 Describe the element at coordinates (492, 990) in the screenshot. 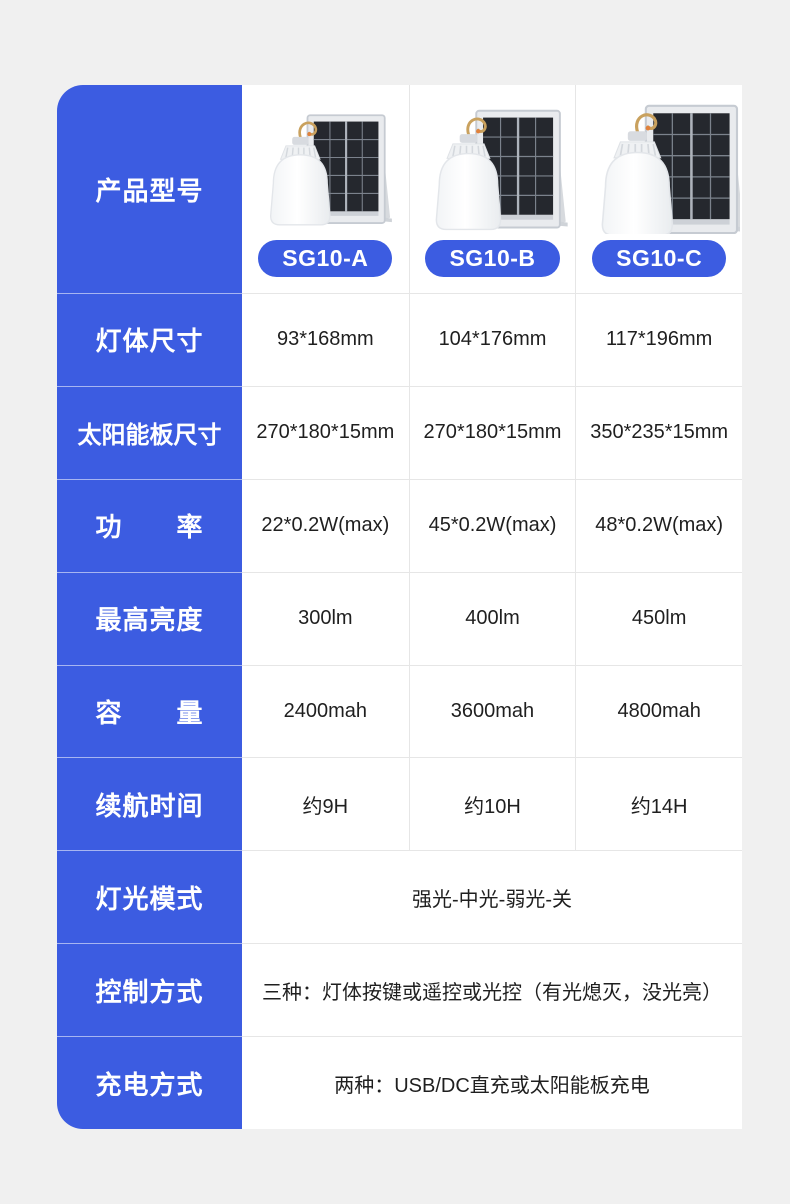

I see `spec-span-cell-control: 三种：灯体按键或遥控或光控（有光熄灭，没光亮）` at that location.